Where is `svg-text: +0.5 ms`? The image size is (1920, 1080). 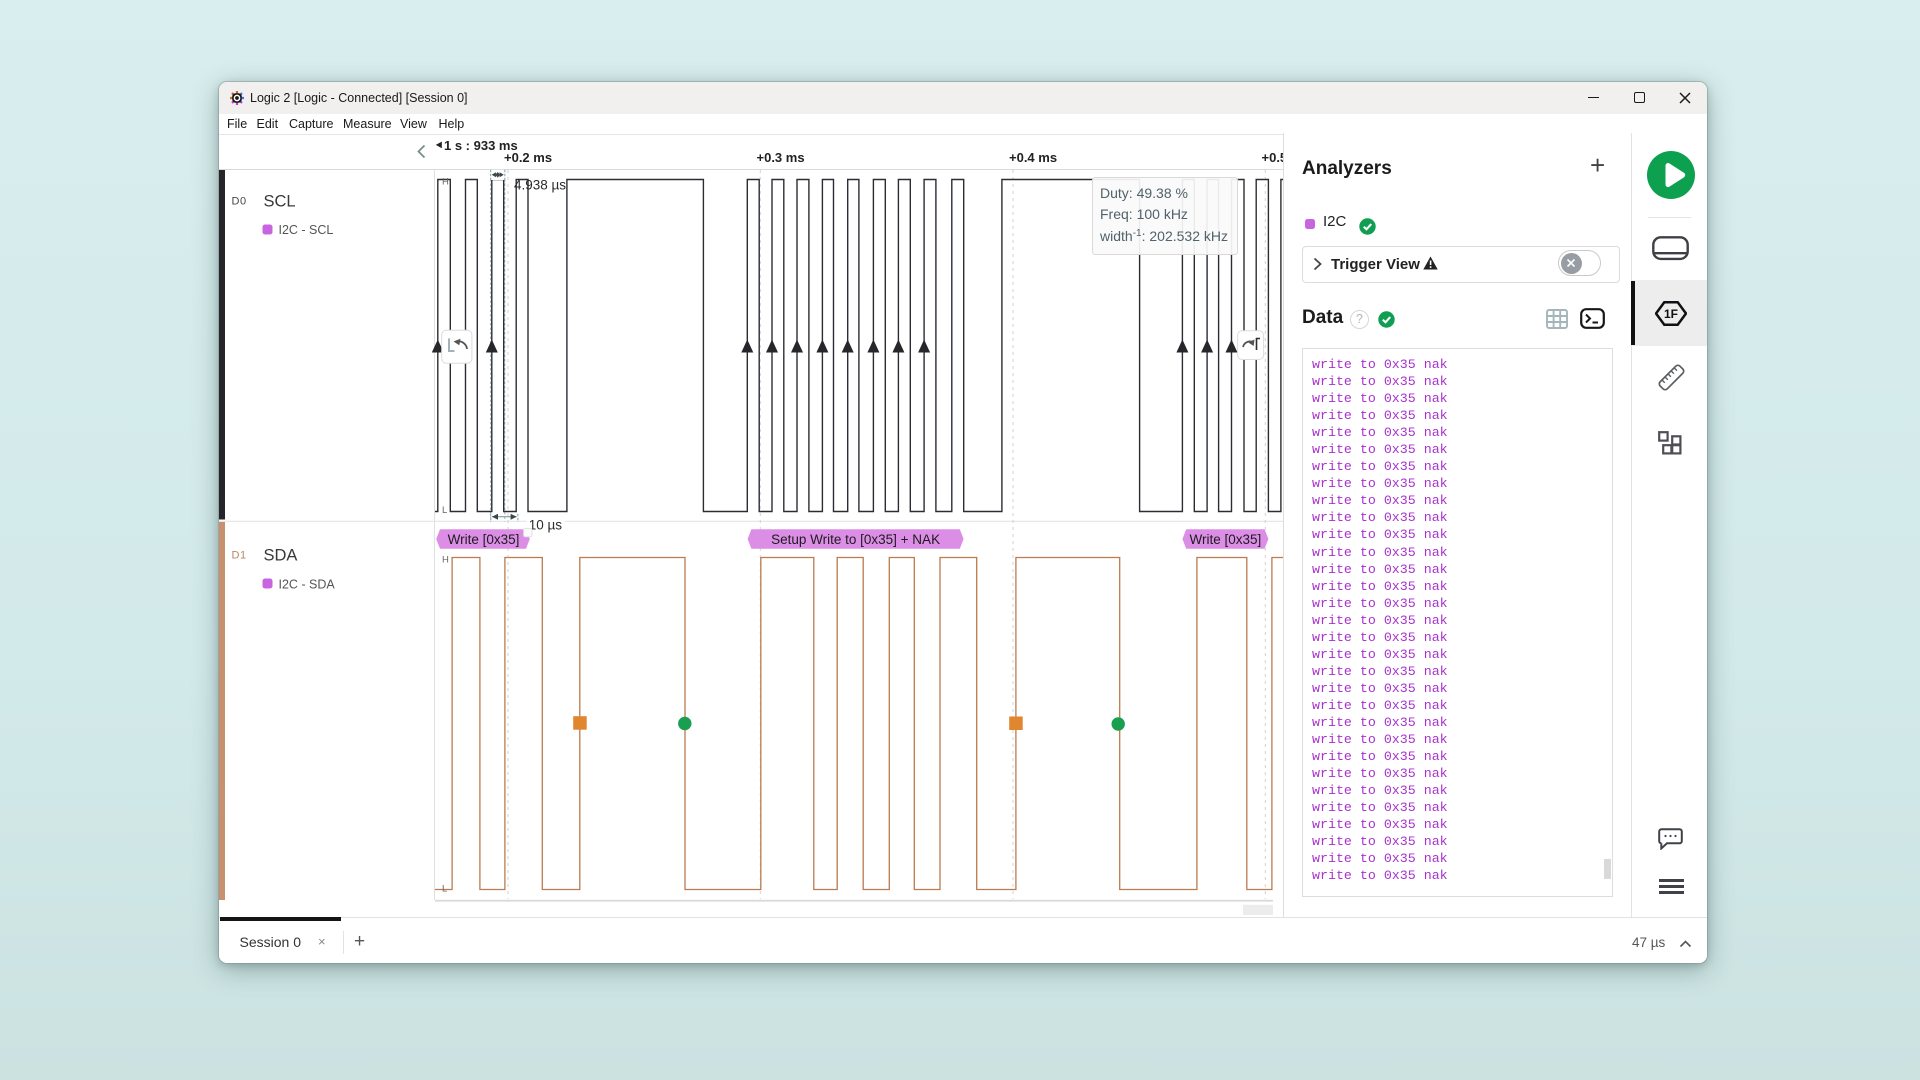 svg-text: +0.5 ms is located at coordinates (1273, 157).